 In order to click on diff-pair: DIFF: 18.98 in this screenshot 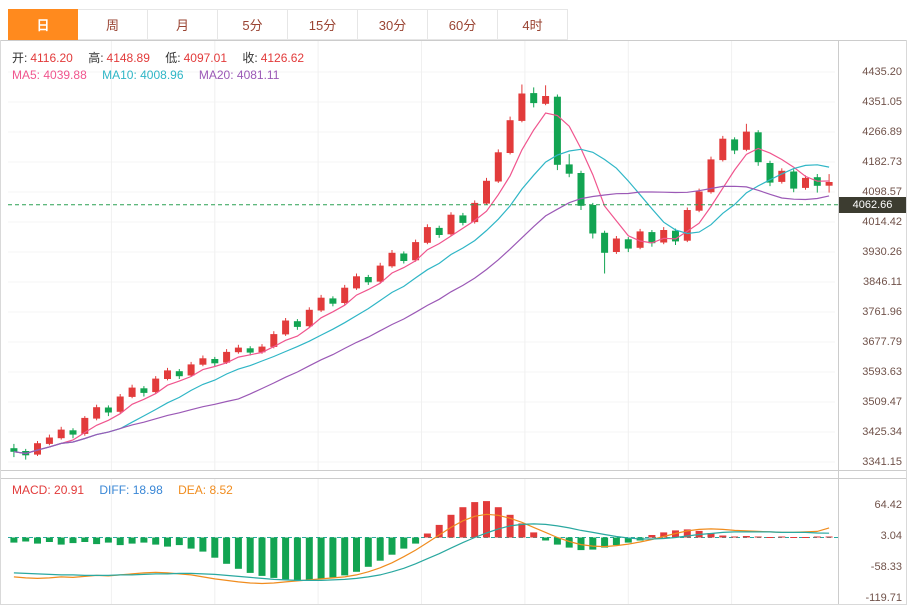, I will do `click(130, 490)`.